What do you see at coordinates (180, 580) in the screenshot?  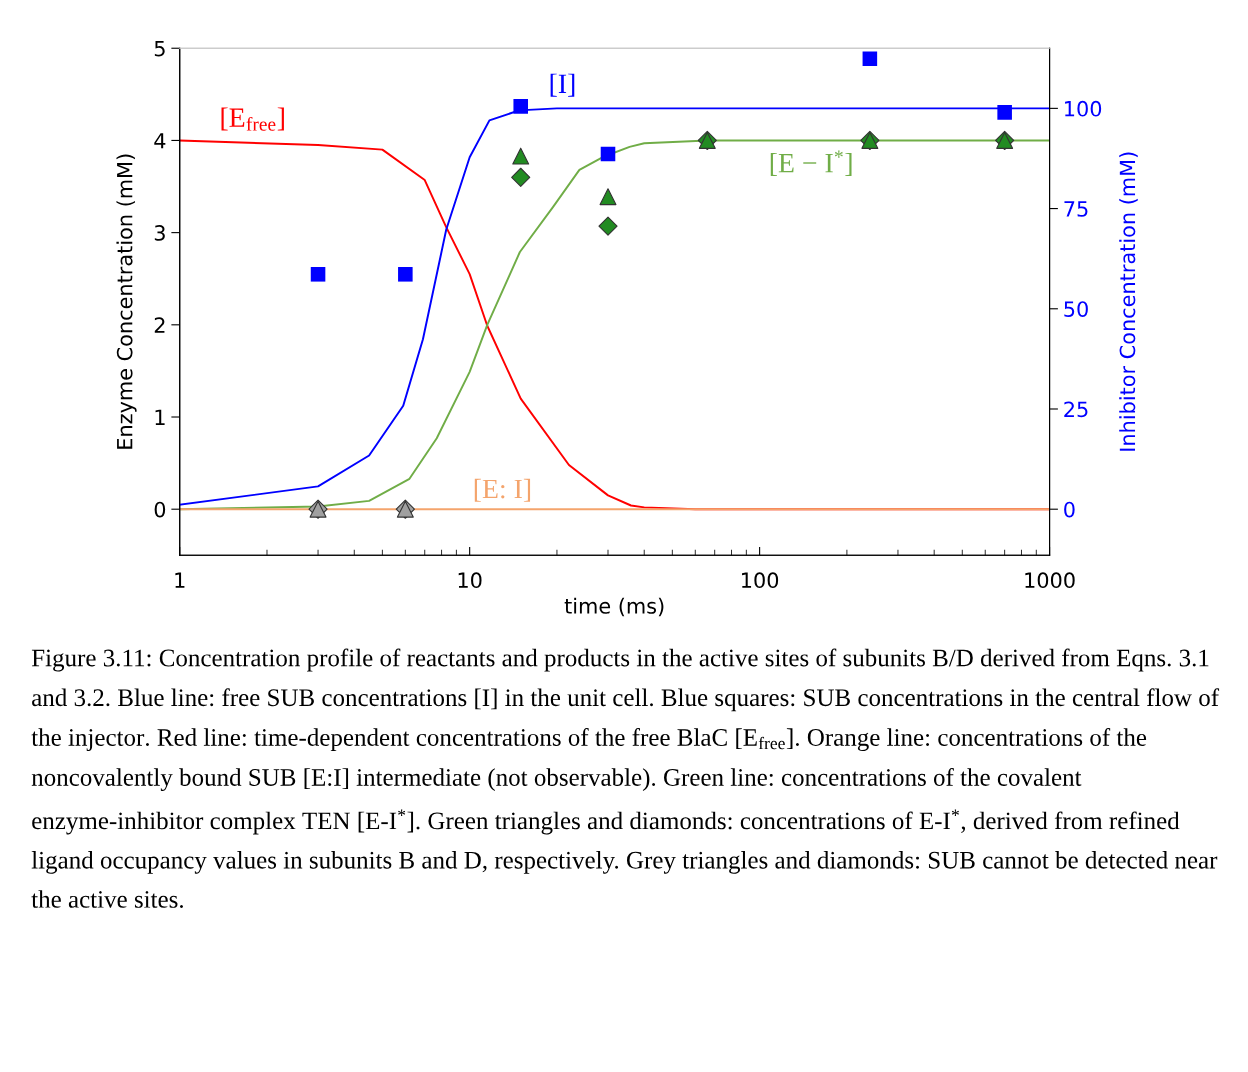 I see `x-tick-label: 1` at bounding box center [180, 580].